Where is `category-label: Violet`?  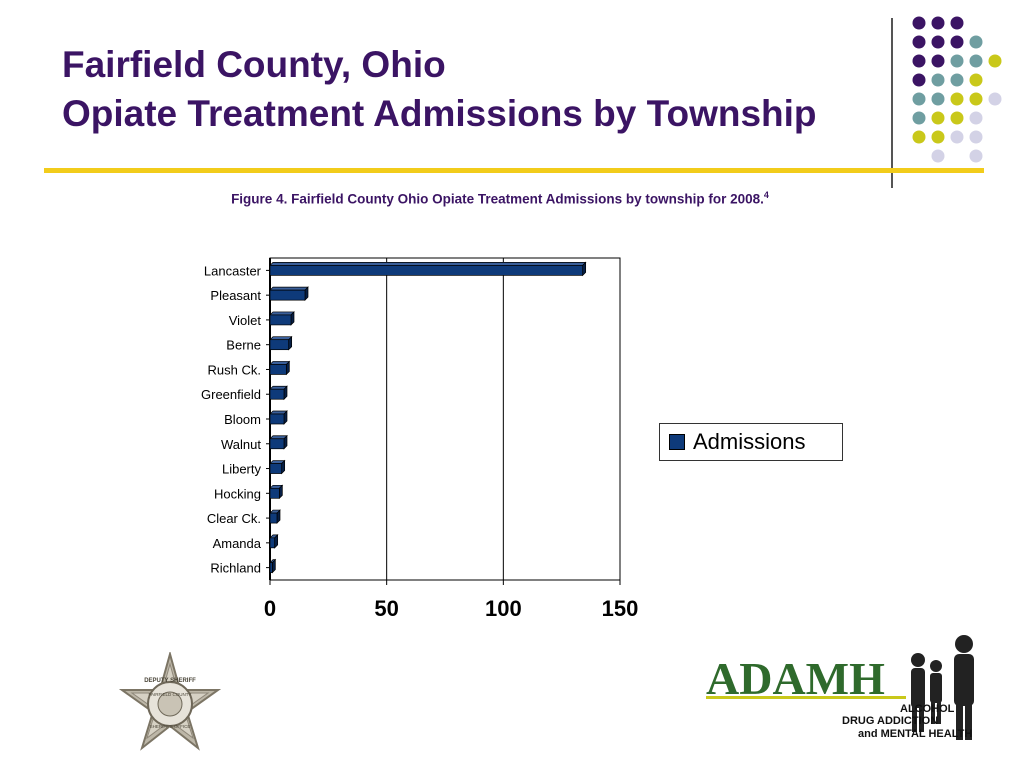 category-label: Violet is located at coordinates (245, 320).